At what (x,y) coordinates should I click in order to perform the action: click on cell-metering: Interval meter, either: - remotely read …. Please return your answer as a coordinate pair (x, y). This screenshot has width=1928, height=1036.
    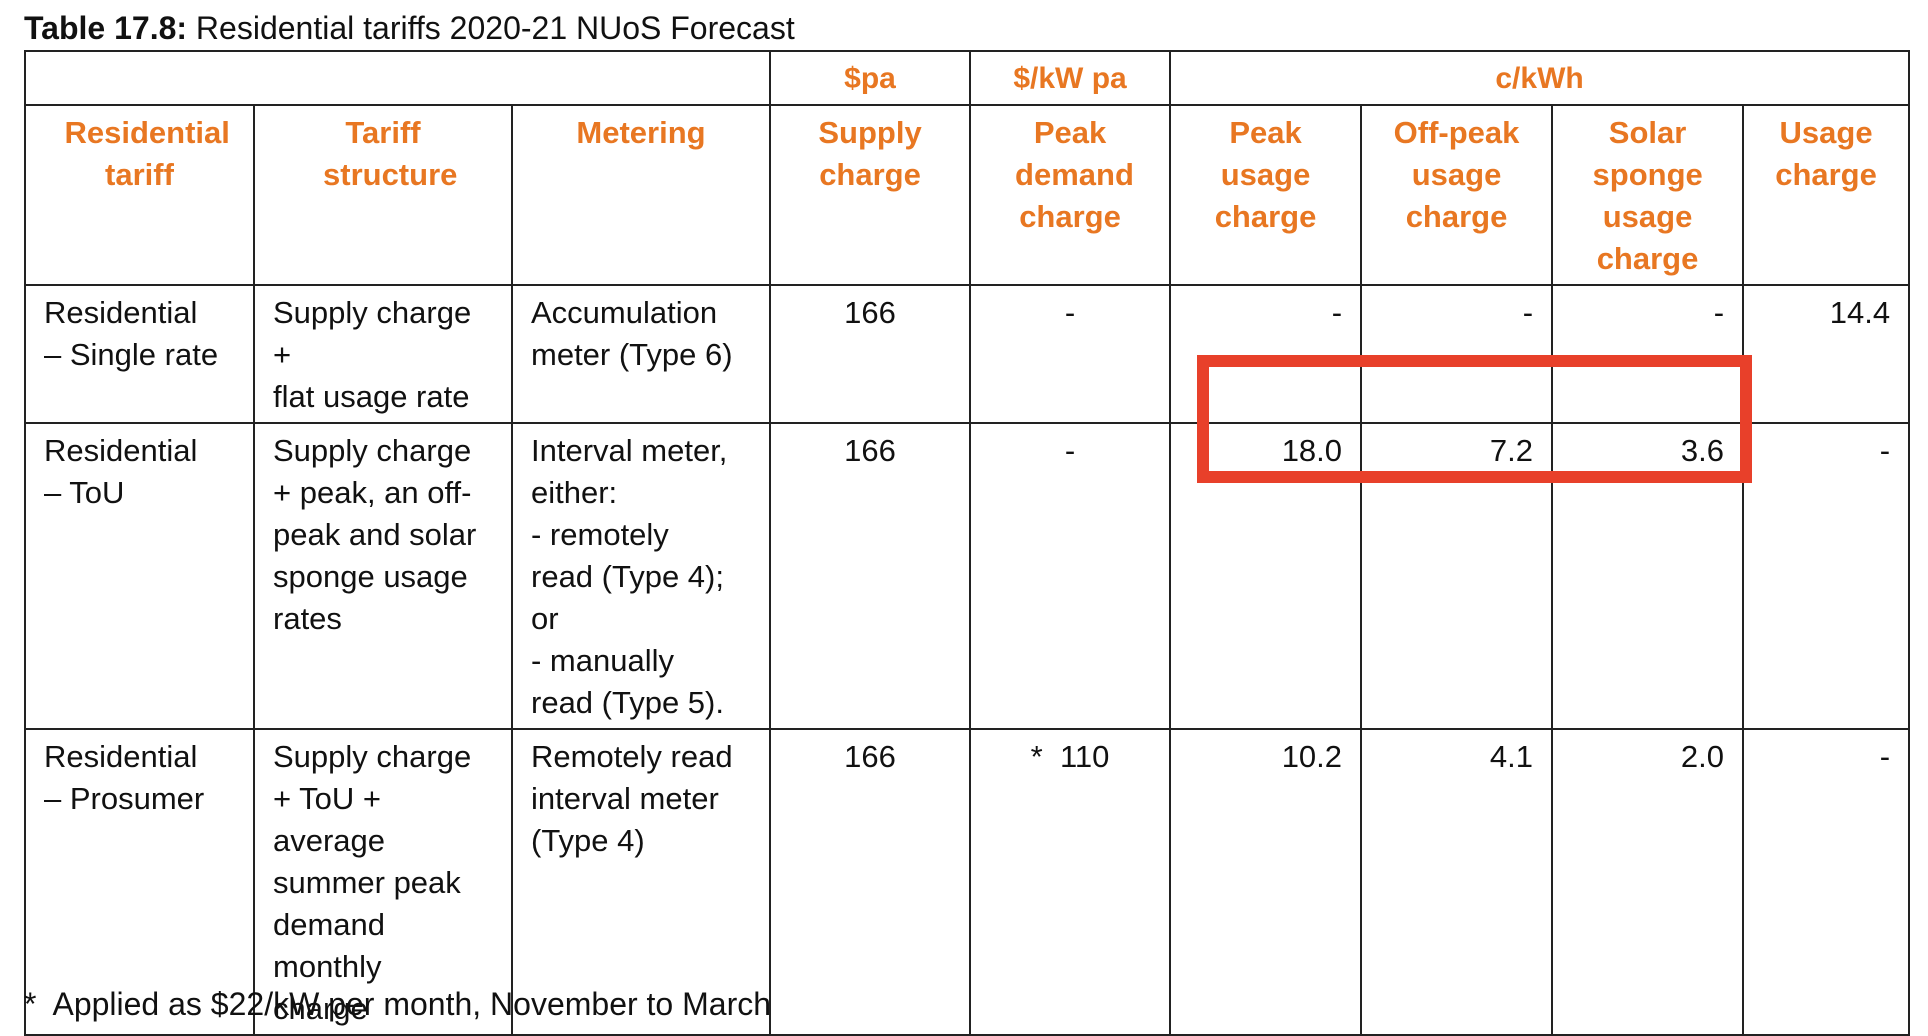
    Looking at the image, I should click on (641, 576).